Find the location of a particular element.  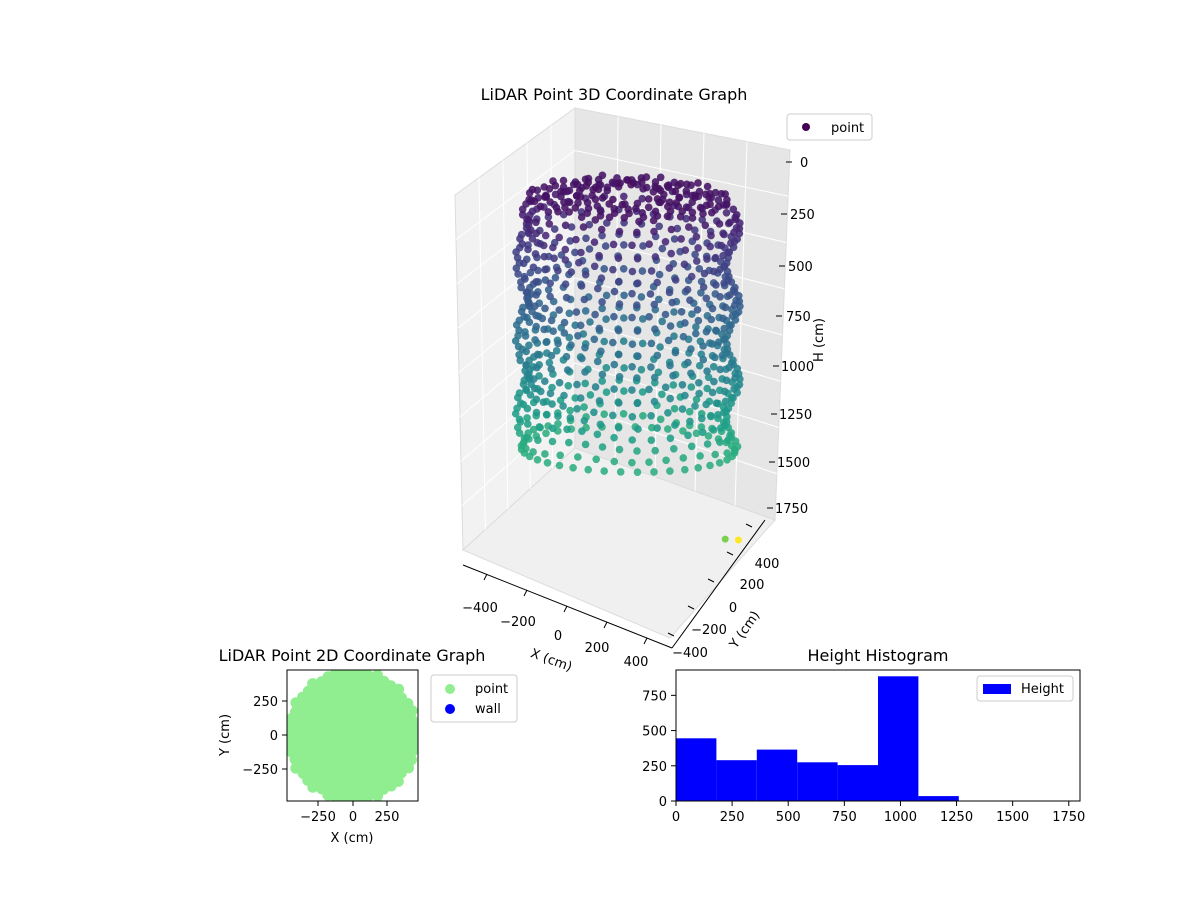

chart3d-legend-marker is located at coordinates (806, 127).